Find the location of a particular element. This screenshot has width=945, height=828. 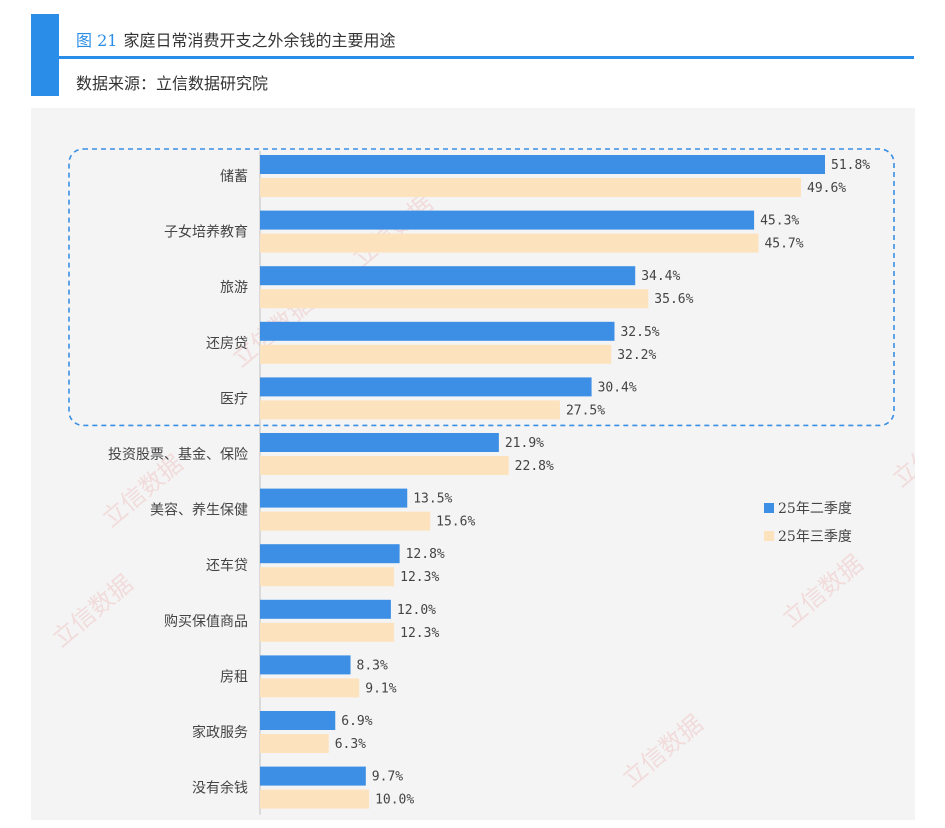

data-label-q3: 27.5% is located at coordinates (585, 410).